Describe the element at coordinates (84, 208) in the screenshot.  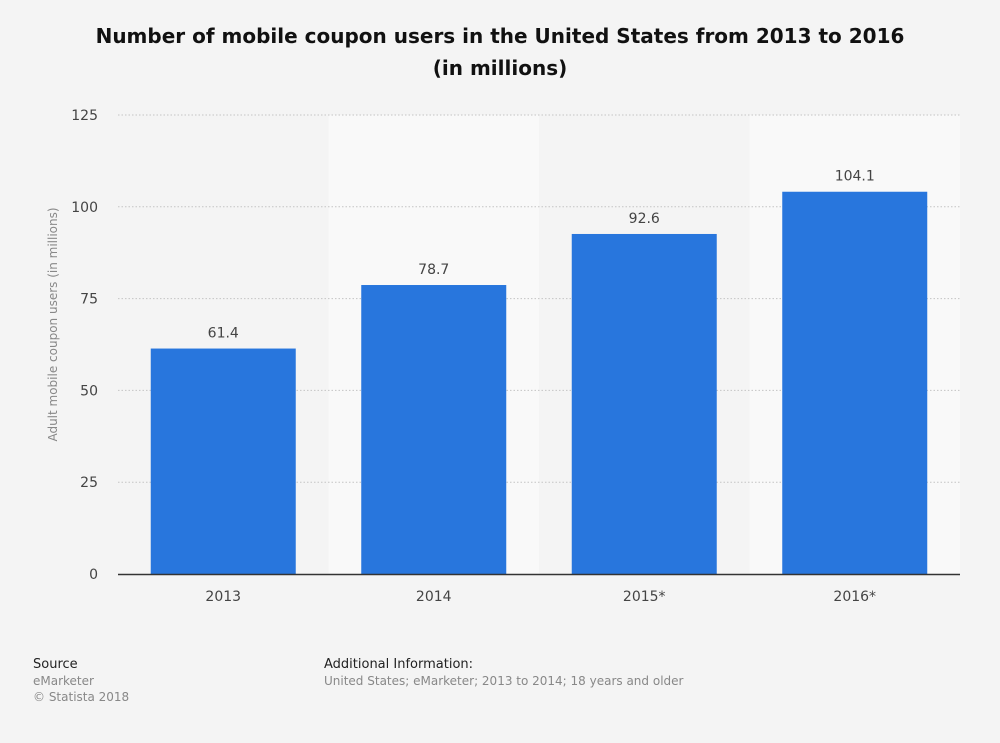
I see `y-tick-label: 100` at that location.